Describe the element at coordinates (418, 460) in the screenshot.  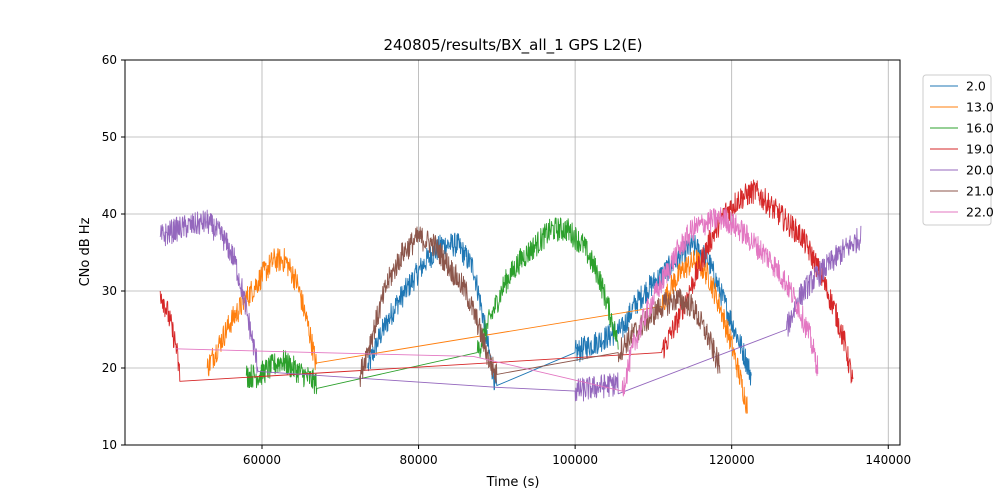
I see `x-tick-label: 80000` at that location.